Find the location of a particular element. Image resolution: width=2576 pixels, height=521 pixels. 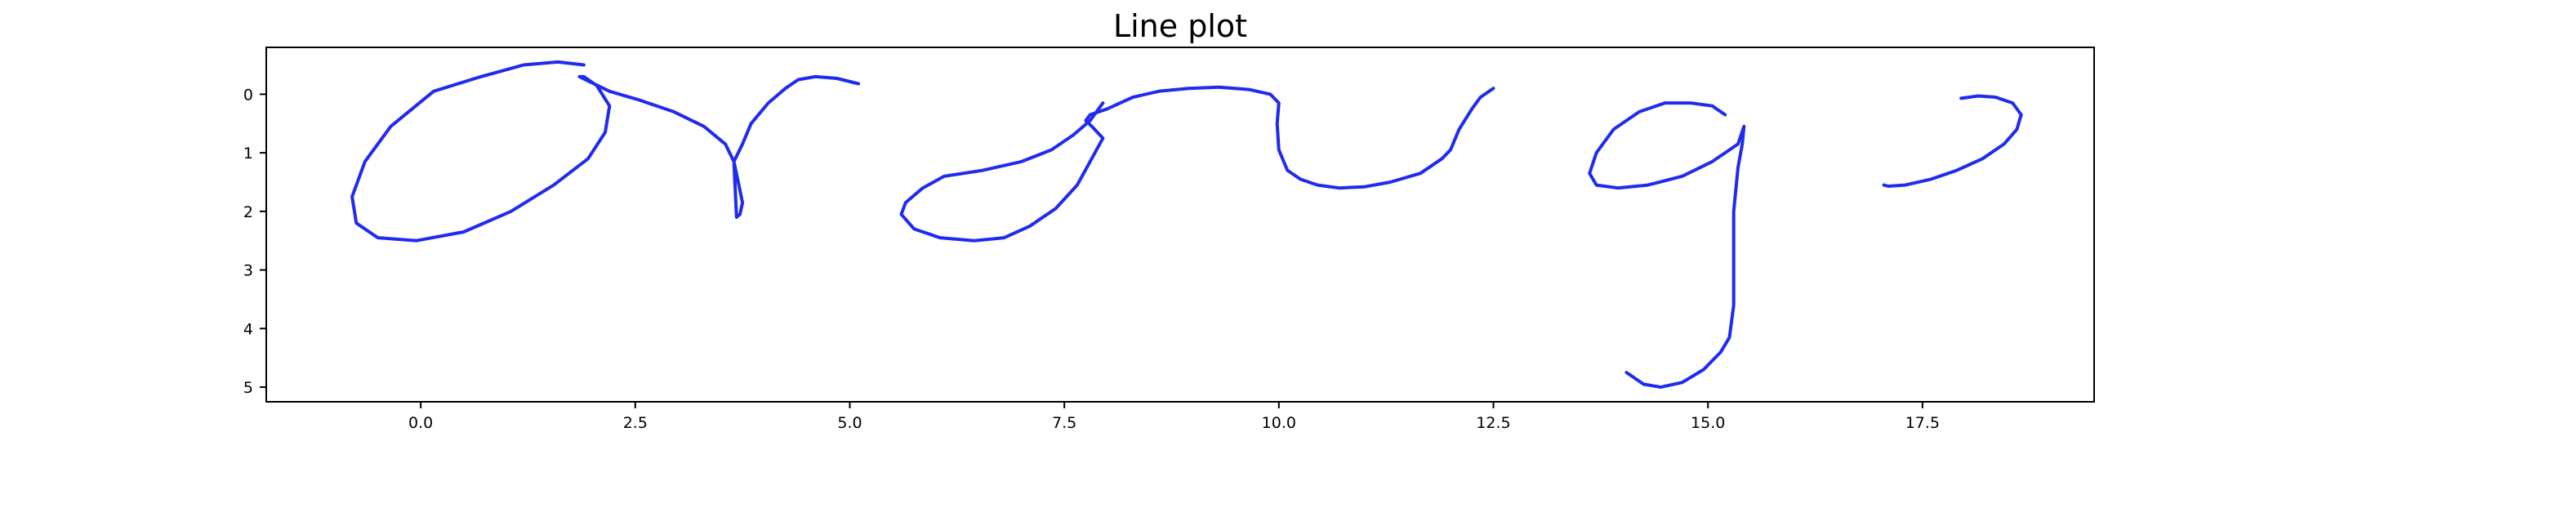

y-axis-ticks: 0 1 2 3 4 5 is located at coordinates (254, 242).